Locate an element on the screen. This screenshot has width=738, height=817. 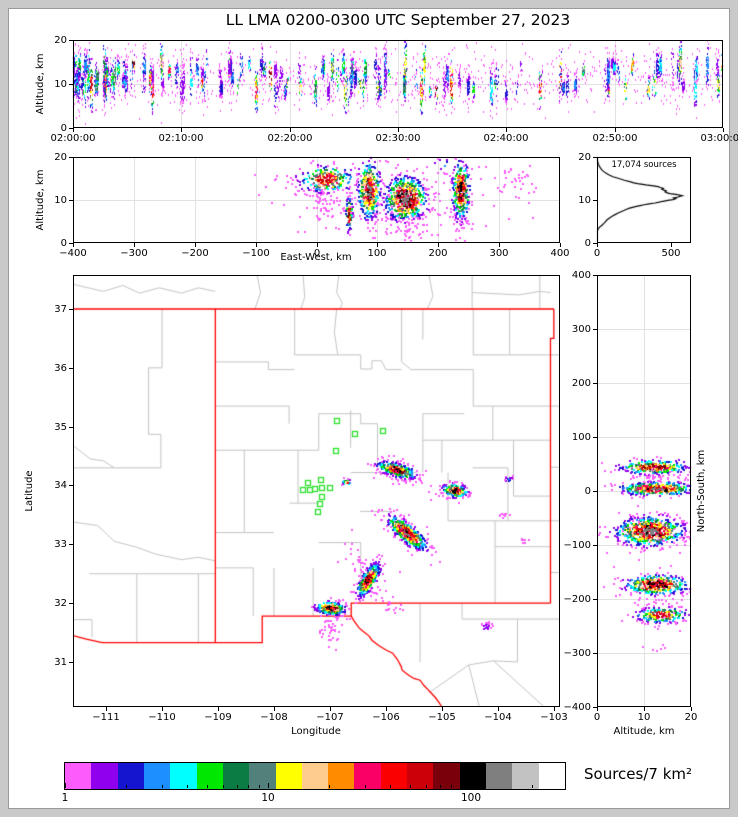
density-colorbar is located at coordinates (315, 776).